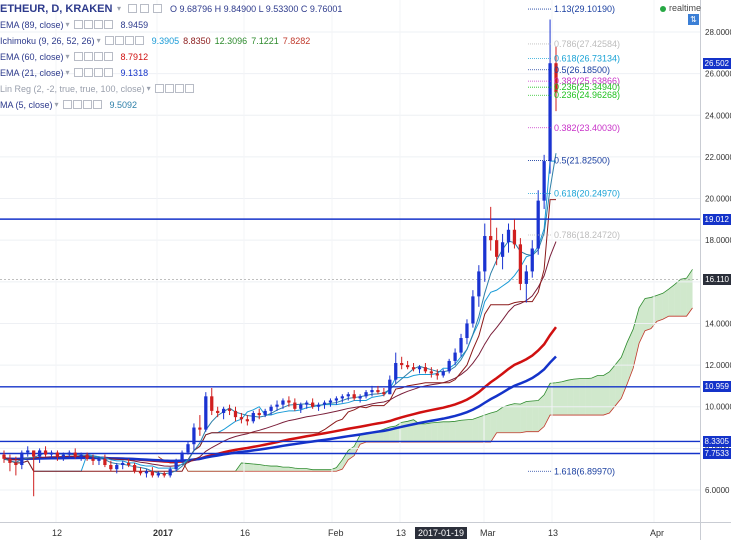 The width and height of the screenshot is (731, 540). I want to click on indicator-row: EMA (89, close) ▾ 8.9459, so click(74, 24).